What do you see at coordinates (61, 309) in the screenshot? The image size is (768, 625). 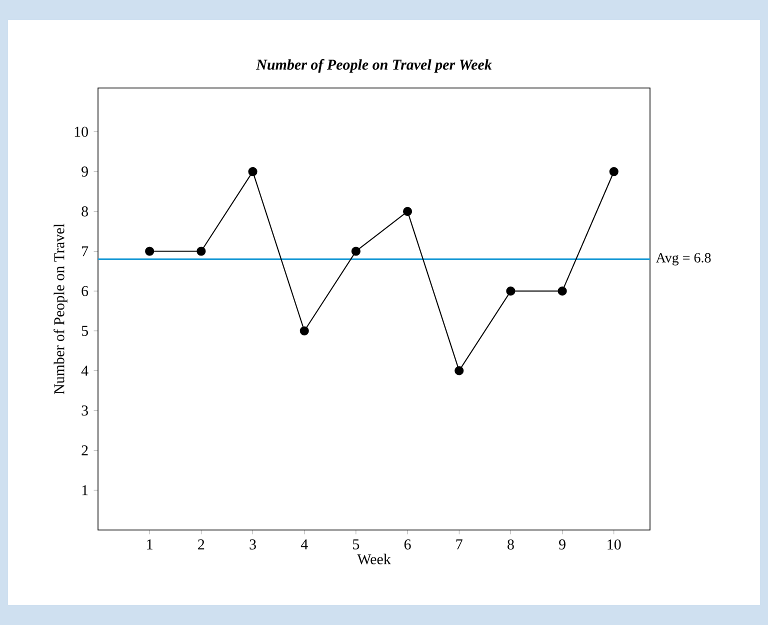 I see `y-axis-title: Number of People on Travel` at bounding box center [61, 309].